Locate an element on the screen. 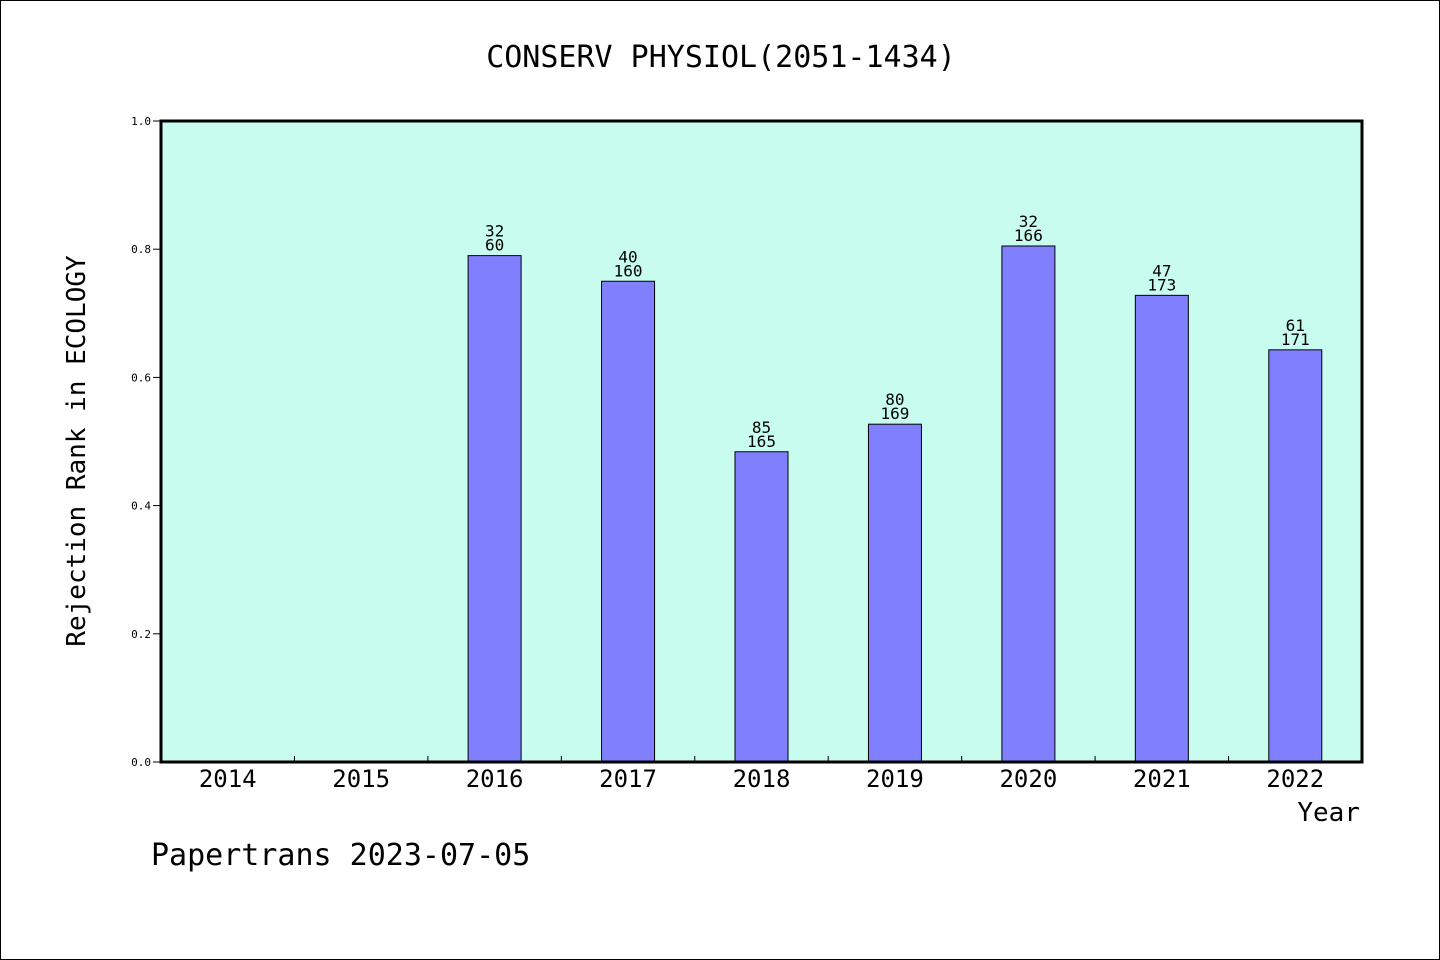 Image resolution: width=1440 pixels, height=960 pixels. bar-label-bottom: 171 is located at coordinates (1295, 339).